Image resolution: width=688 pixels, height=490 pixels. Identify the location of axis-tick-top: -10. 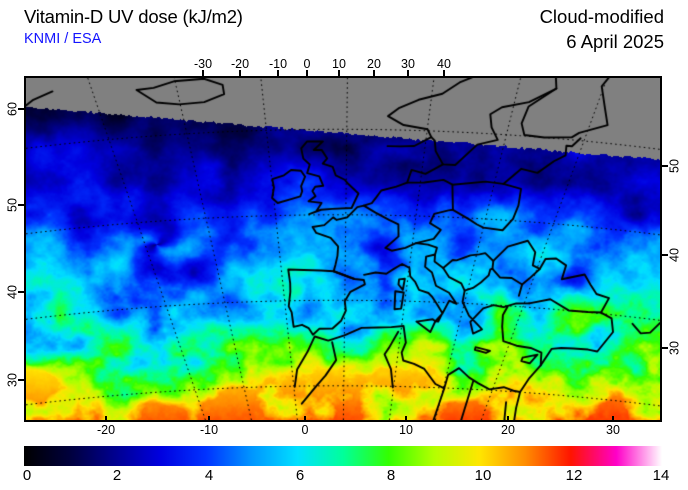
(278, 64).